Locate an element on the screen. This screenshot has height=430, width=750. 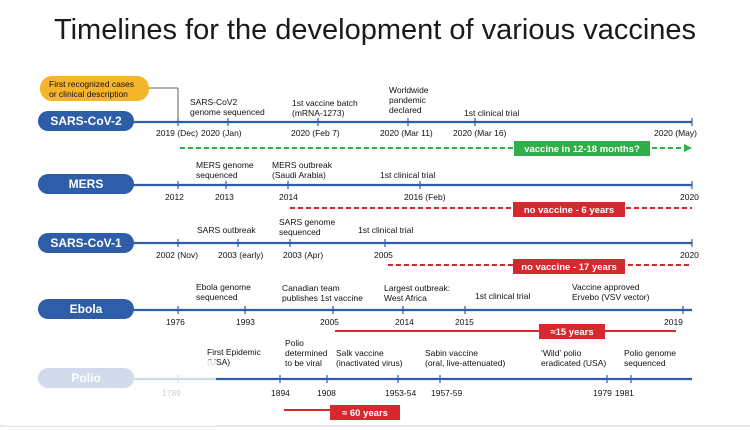
year-label: 2019 is located at coordinates (673, 322).